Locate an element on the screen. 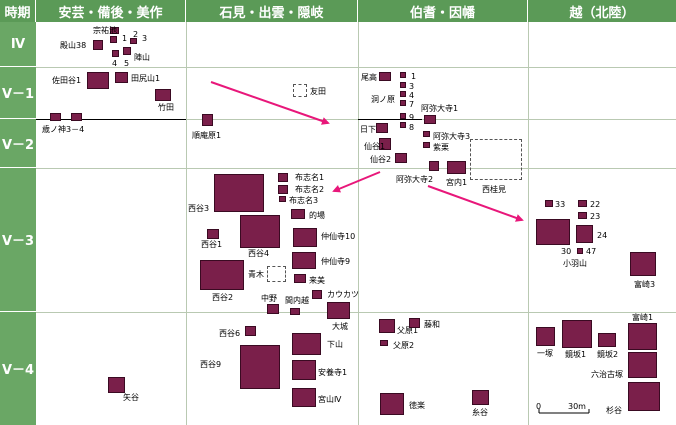 The image size is (676, 425). mound-label: 阿弥大寺3 is located at coordinates (452, 136).